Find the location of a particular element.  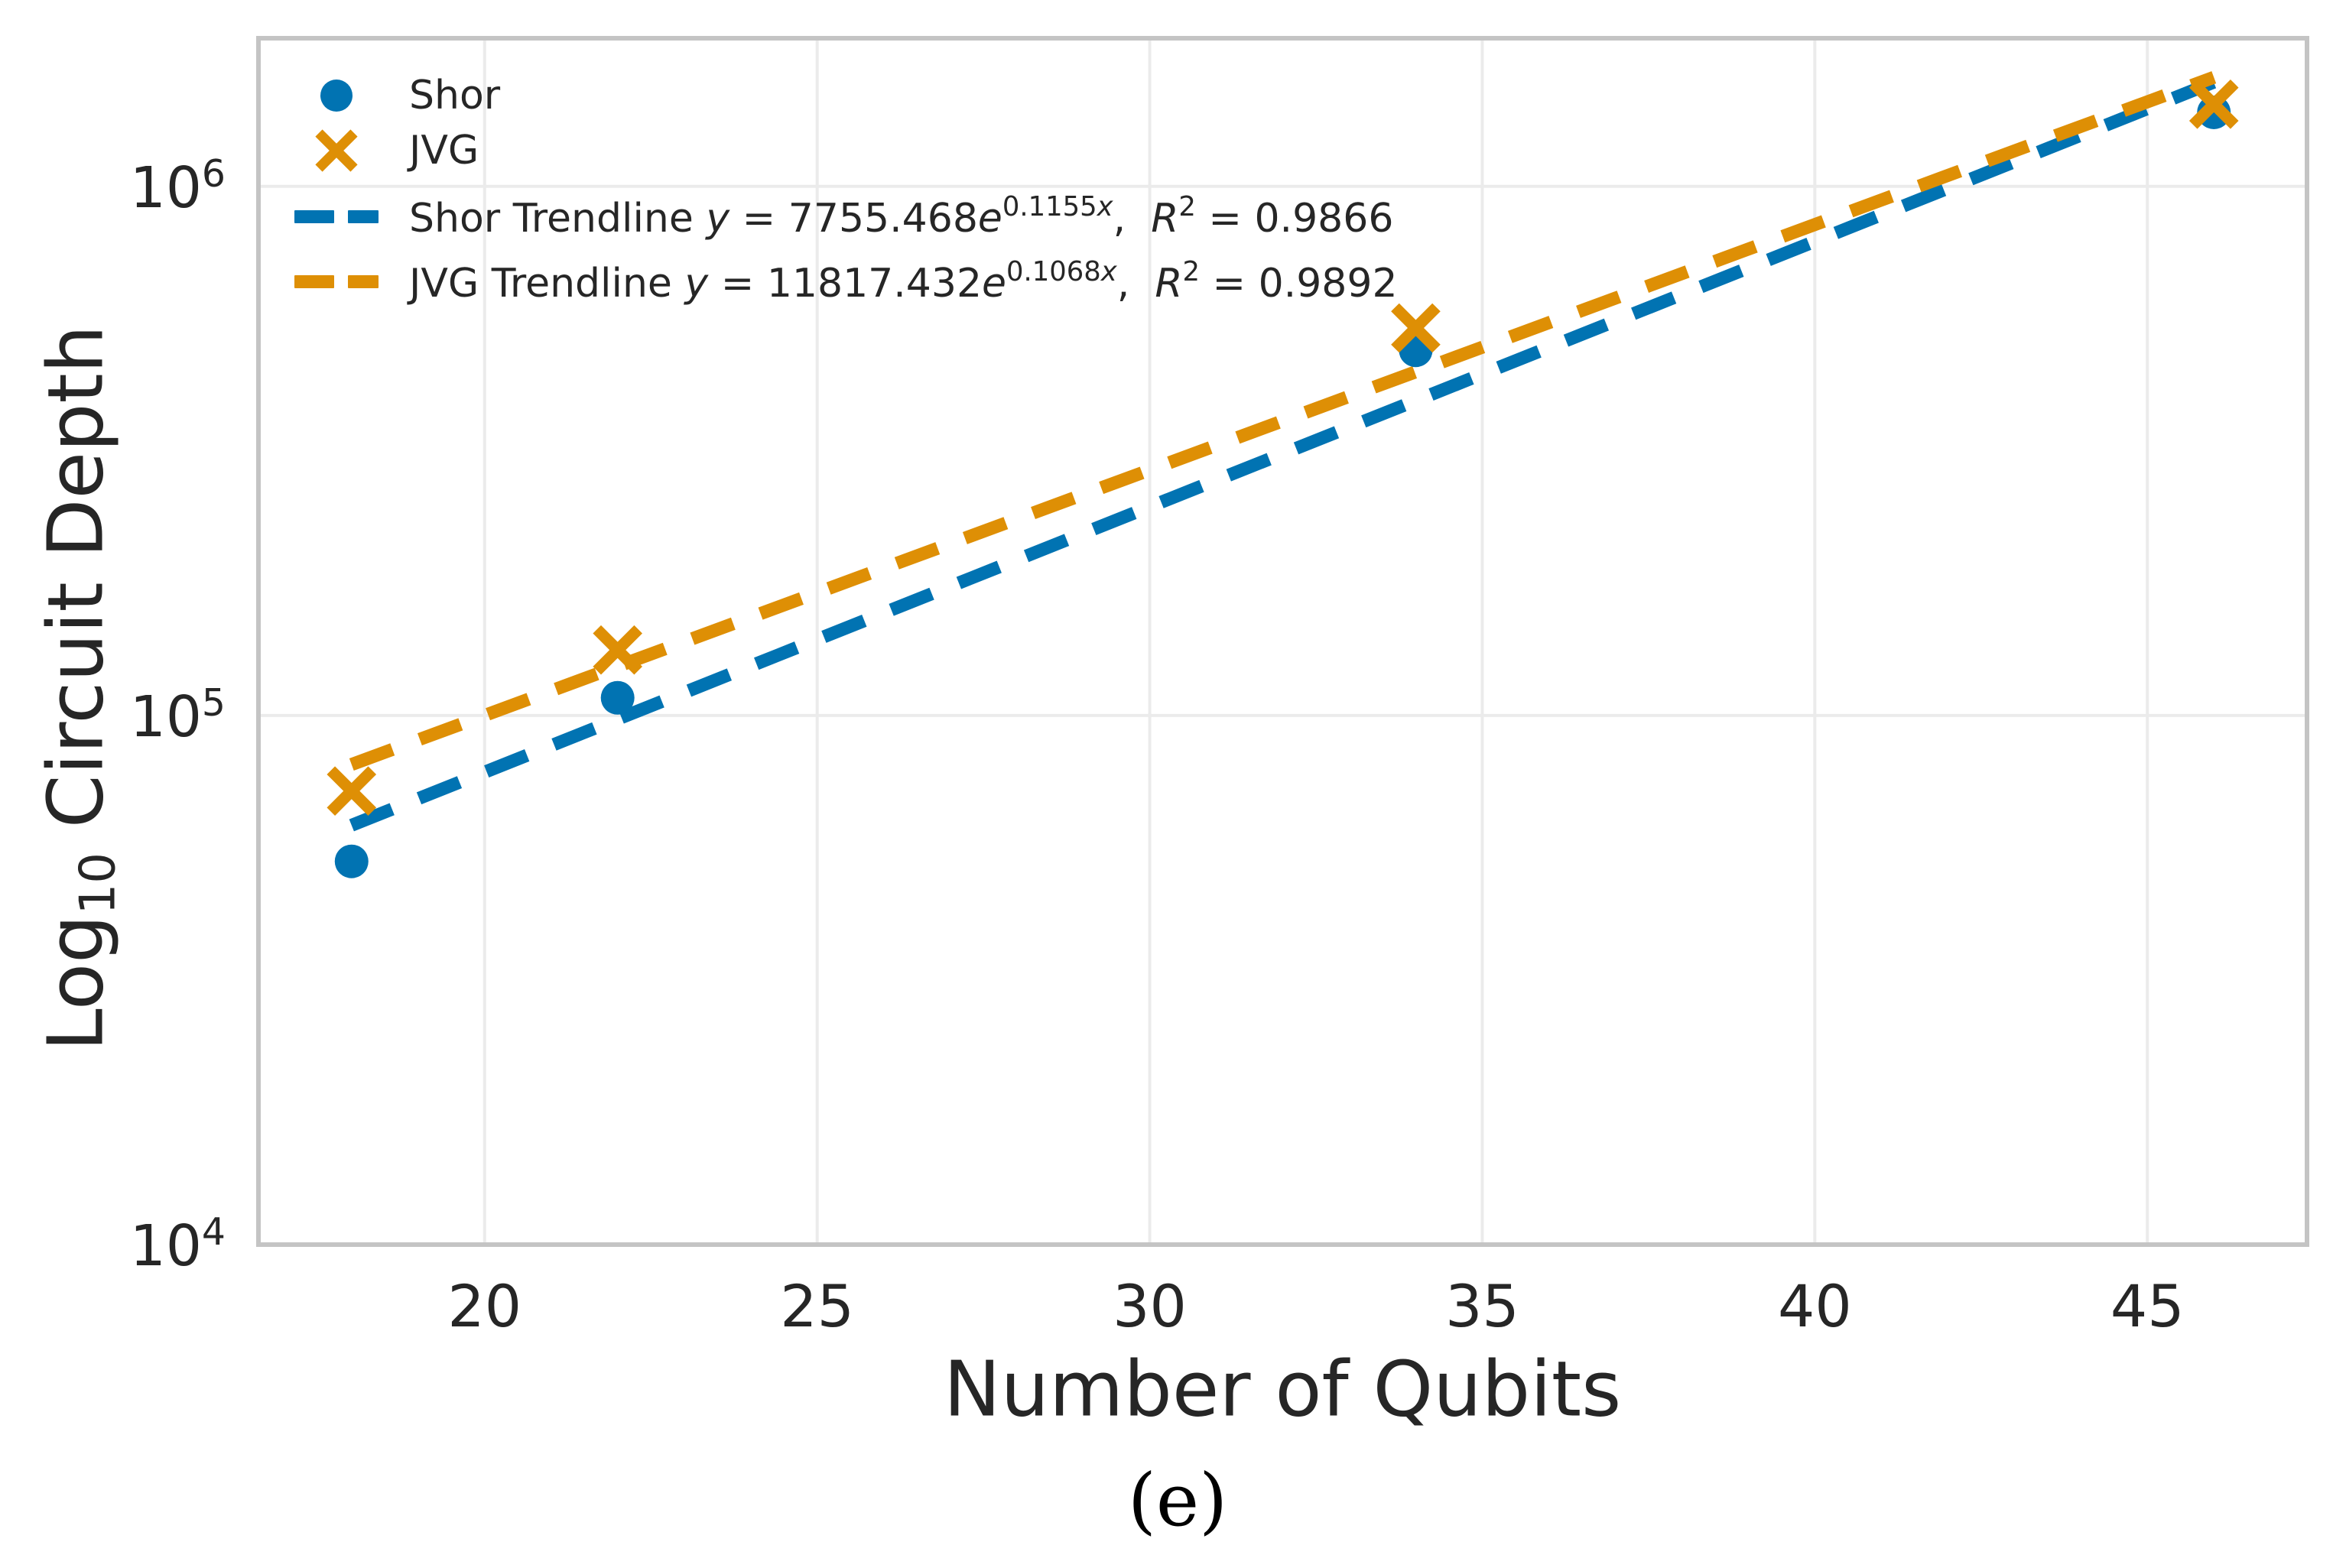

y-axis-label: Log10 Circuit Depth is located at coordinates (79, 688).